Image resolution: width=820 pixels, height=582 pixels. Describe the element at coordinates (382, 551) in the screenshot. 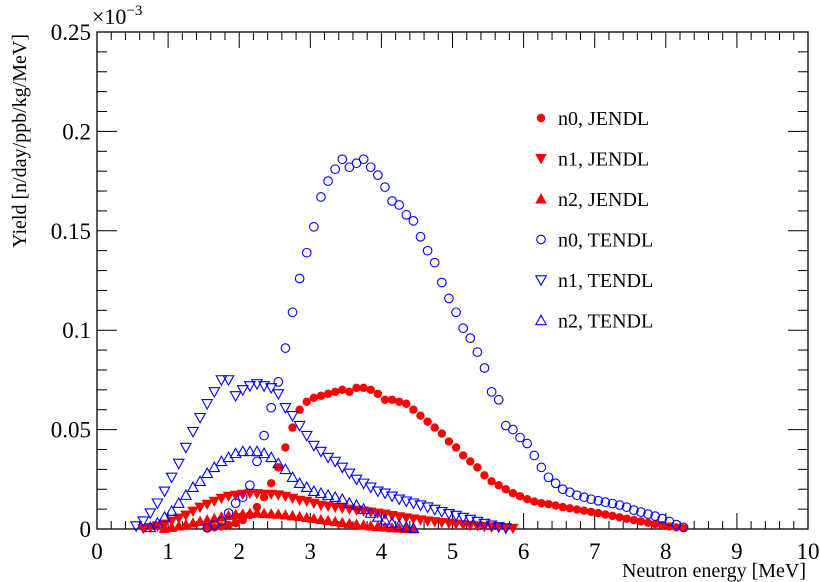

I see `x-tick-label: 4` at that location.